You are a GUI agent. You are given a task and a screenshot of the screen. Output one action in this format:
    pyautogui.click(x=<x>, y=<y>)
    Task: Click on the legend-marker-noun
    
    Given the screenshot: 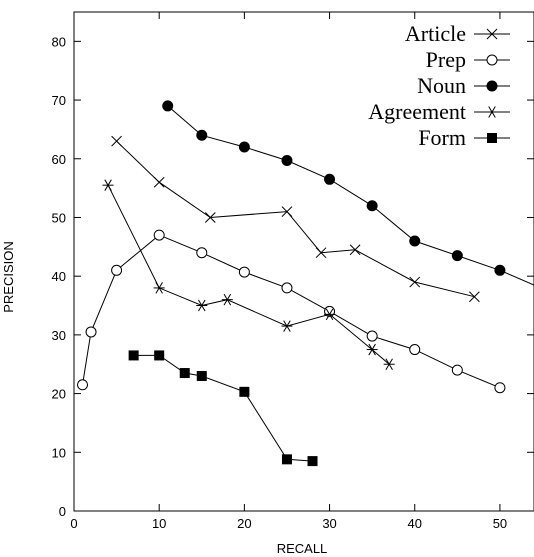 What is the action you would take?
    pyautogui.click(x=492, y=86)
    